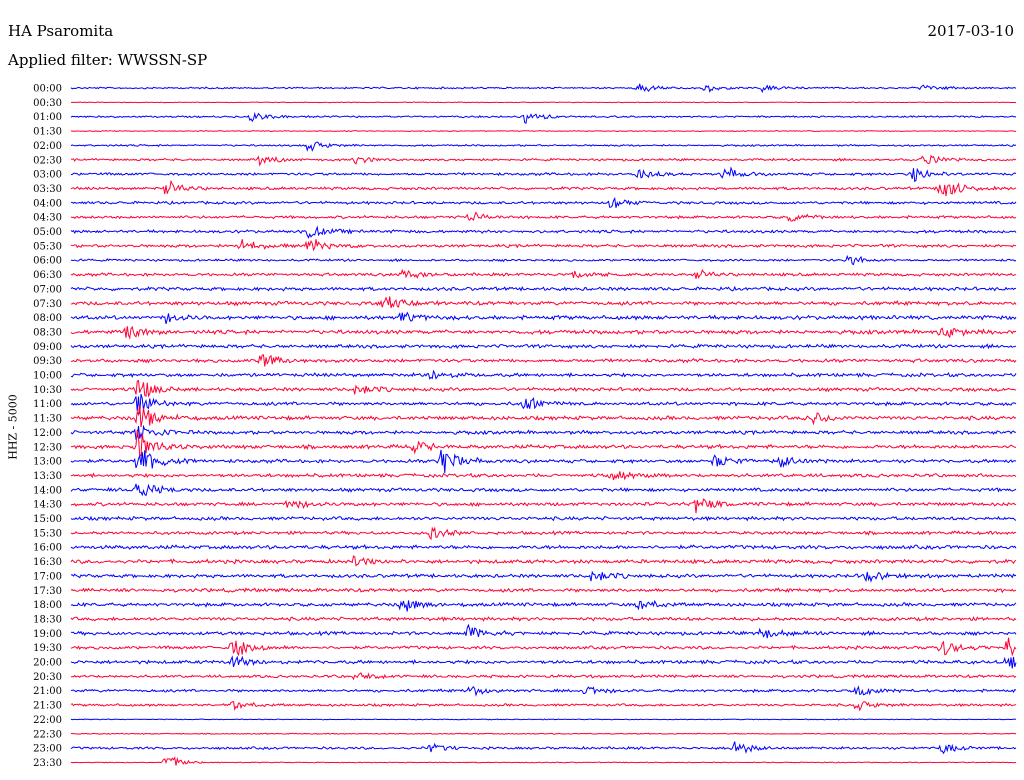  I want to click on time-tick-label: 19:30, so click(47, 648).